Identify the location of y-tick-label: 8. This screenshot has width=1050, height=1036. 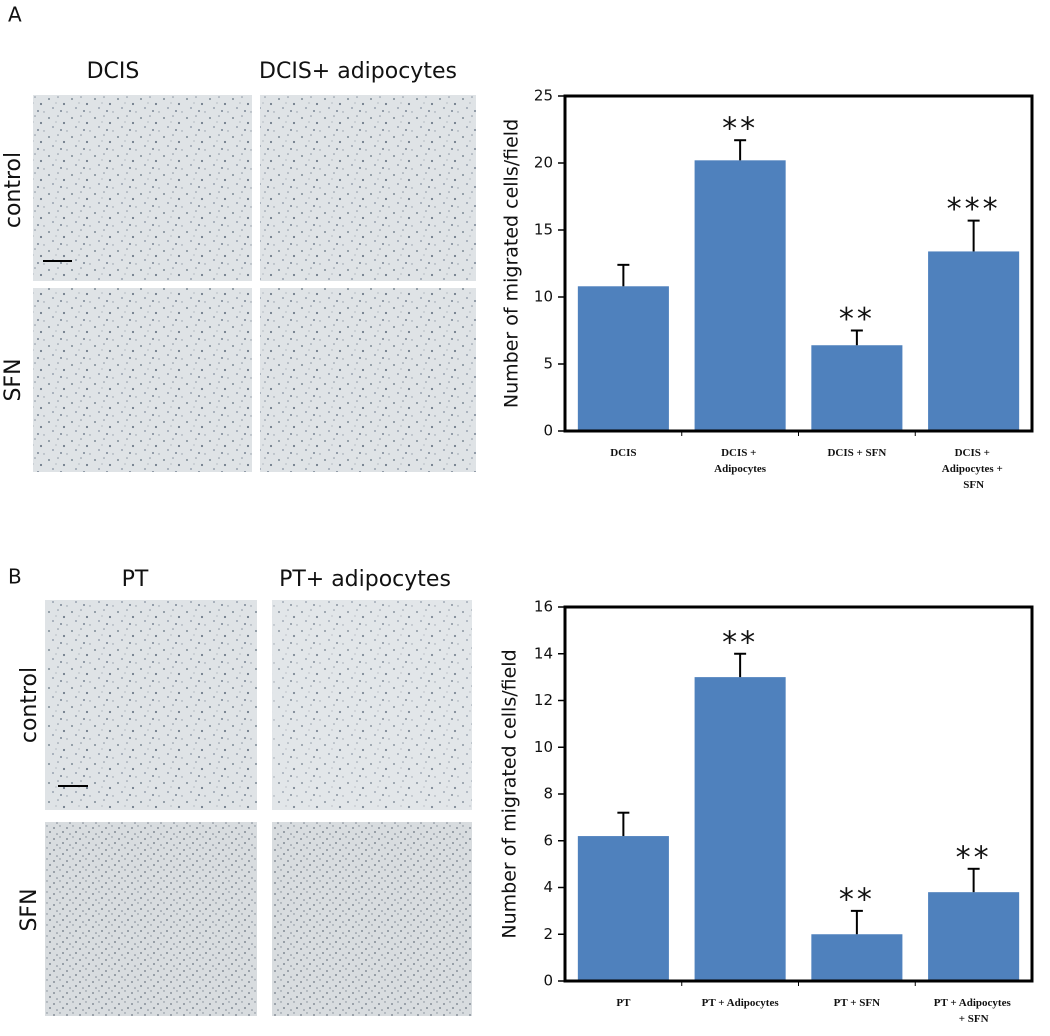
(548, 794).